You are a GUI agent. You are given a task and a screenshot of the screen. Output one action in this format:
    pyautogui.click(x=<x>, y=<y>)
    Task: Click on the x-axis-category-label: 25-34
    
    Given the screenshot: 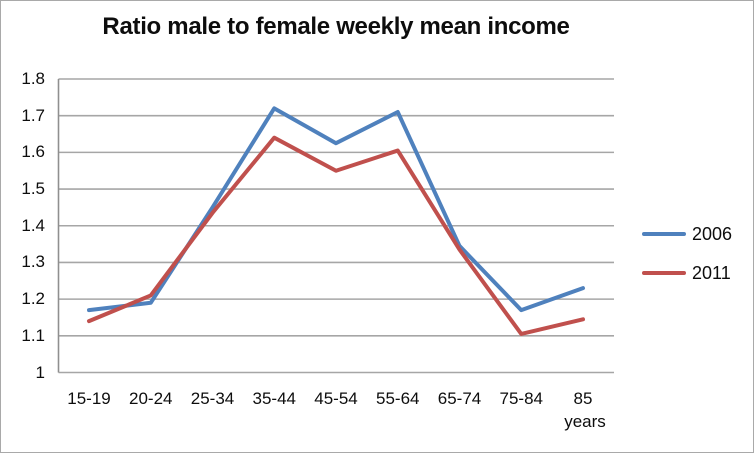 What is the action you would take?
    pyautogui.click(x=212, y=398)
    